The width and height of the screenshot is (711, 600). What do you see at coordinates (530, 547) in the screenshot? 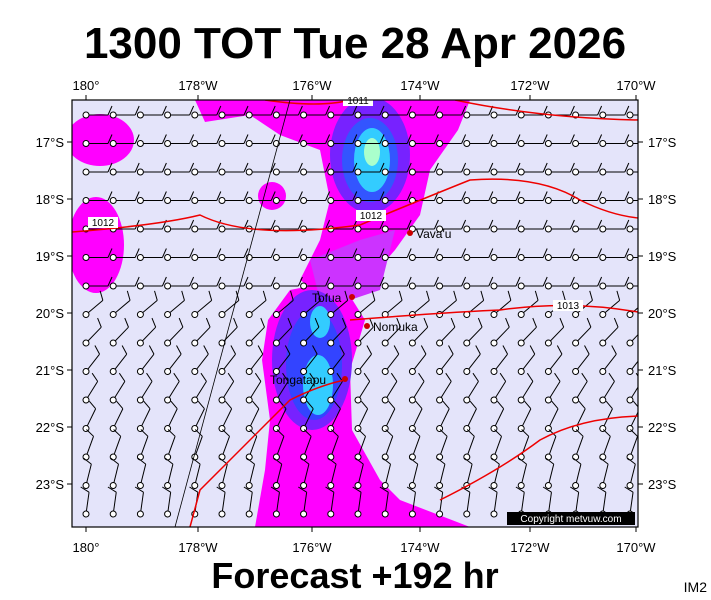
I see `lon-label: 172°W` at bounding box center [530, 547].